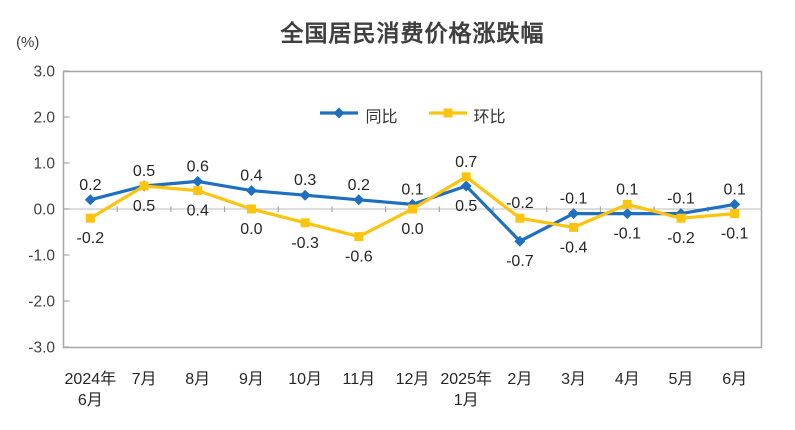 The height and width of the screenshot is (430, 795). What do you see at coordinates (44, 118) in the screenshot?
I see `y-axis-tick-label: 2.0` at bounding box center [44, 118].